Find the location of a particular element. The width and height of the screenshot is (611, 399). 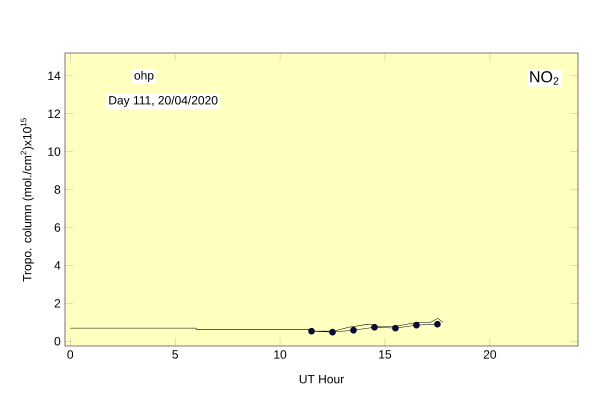

y-tick-label: 6 is located at coordinates (57, 227).